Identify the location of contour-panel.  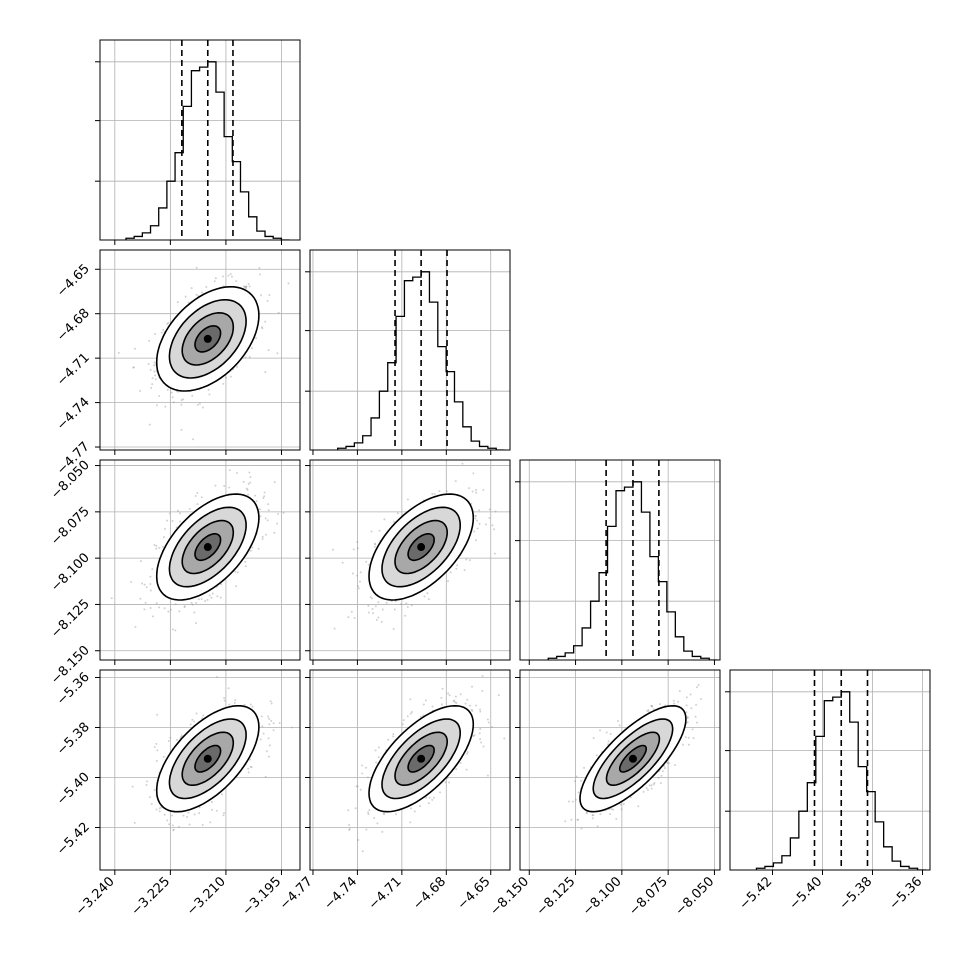
(198, 562).